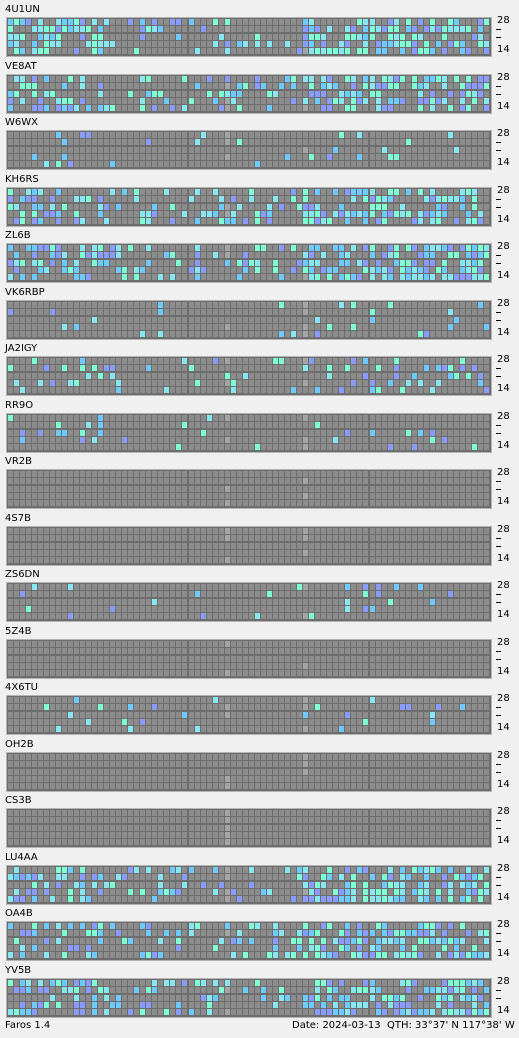  I want to click on propagation-grid, so click(249, 263).